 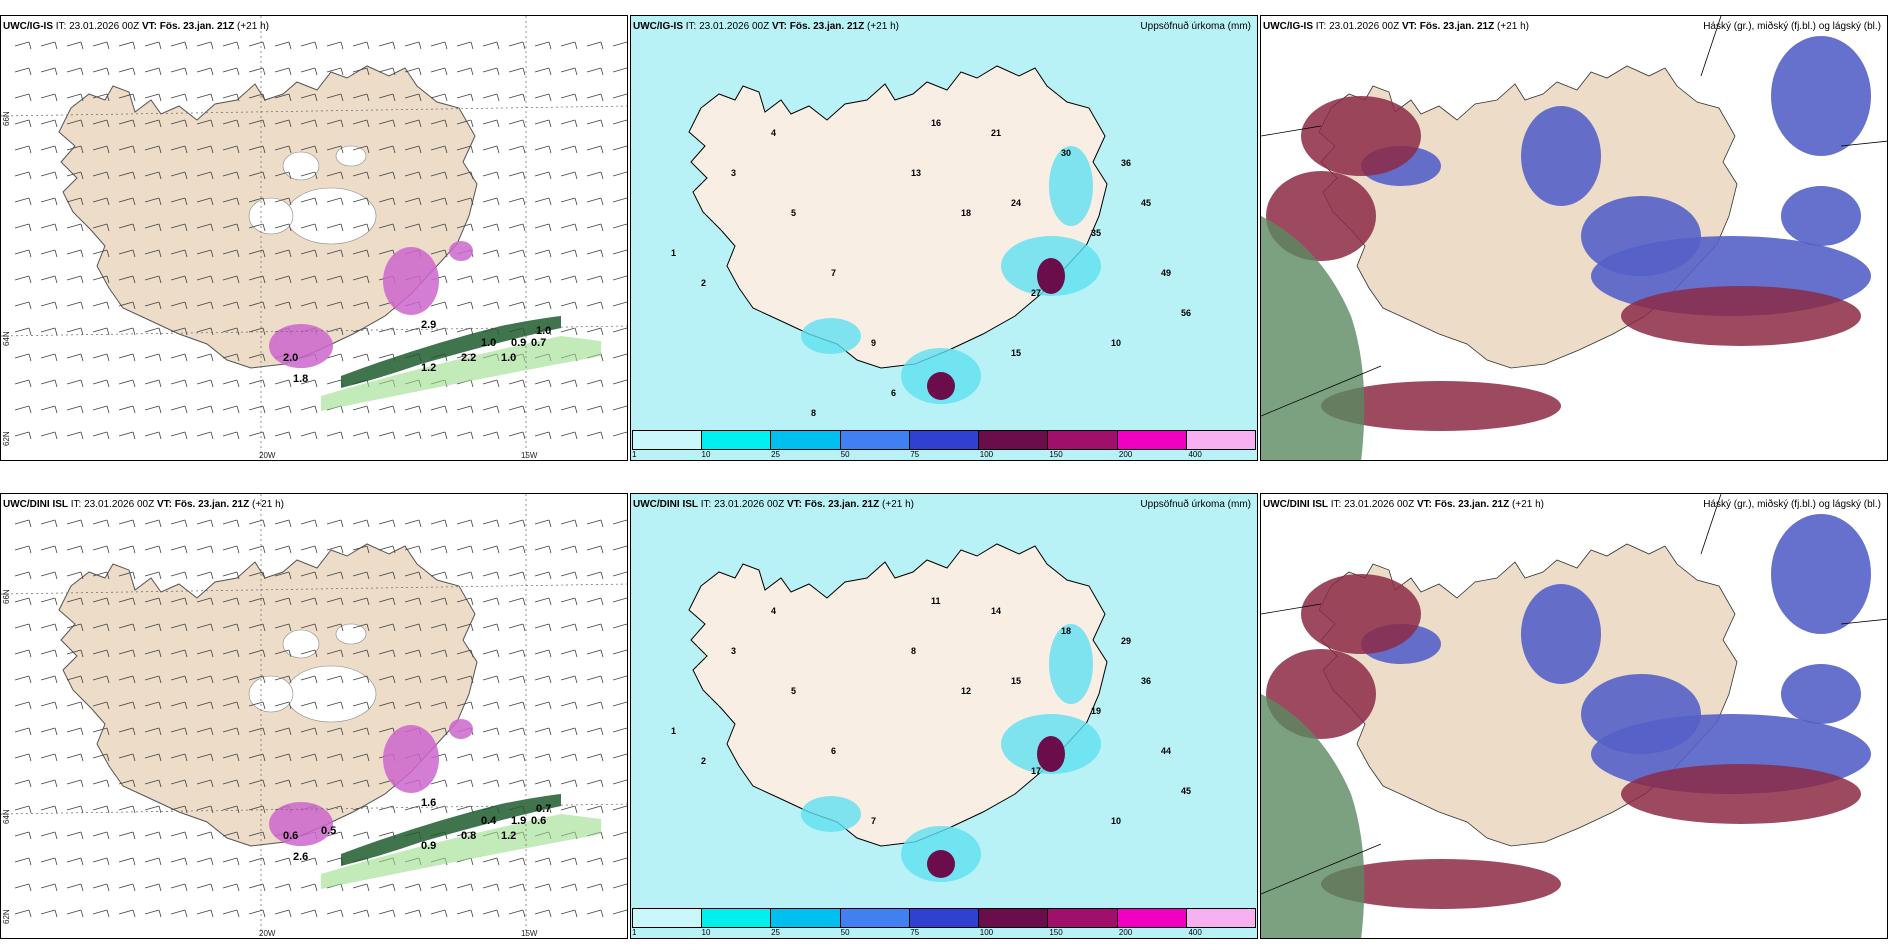 I want to click on precip-area, so click(x=831, y=814).